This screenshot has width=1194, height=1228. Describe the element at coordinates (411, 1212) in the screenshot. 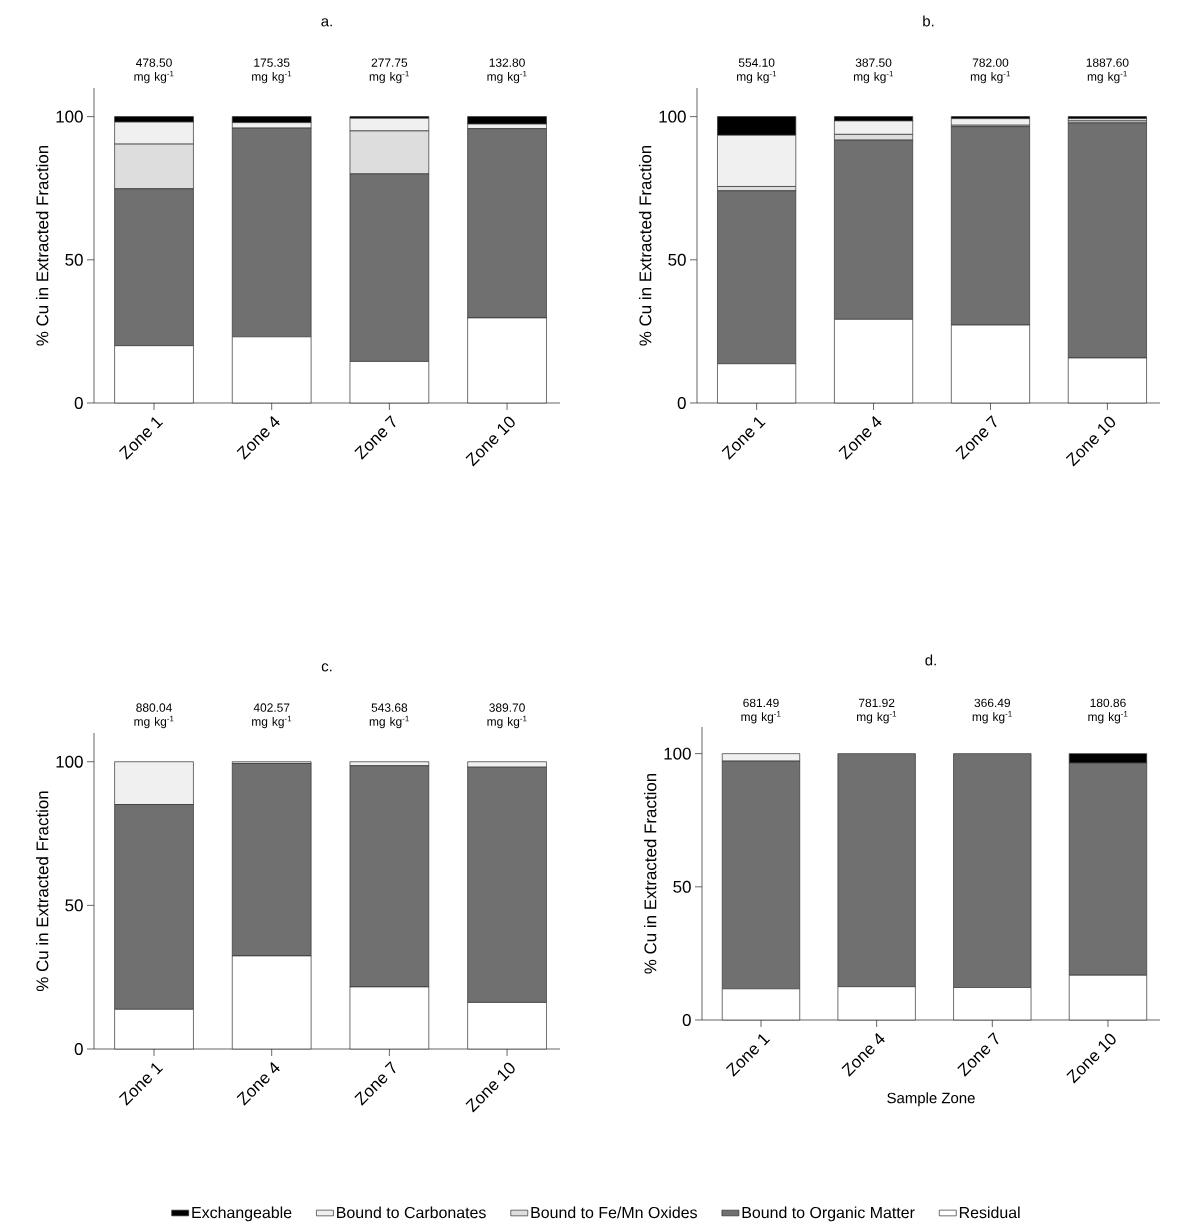

I see `legend-label: Bound to Carbonates` at that location.